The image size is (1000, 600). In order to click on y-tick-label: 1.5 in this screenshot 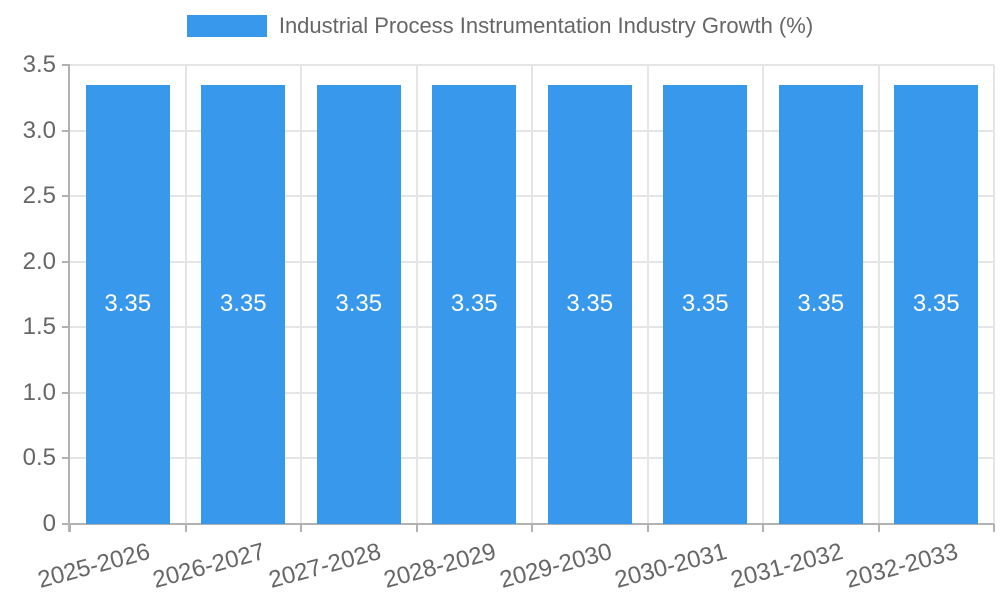, I will do `click(39, 327)`.